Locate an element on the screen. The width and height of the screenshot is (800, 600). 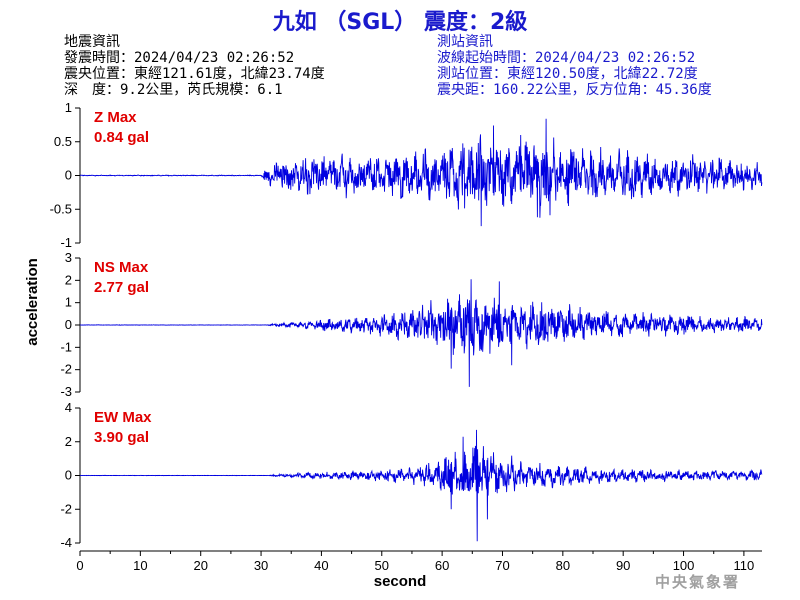
y-tick-label: 0.5 is located at coordinates (63, 141).